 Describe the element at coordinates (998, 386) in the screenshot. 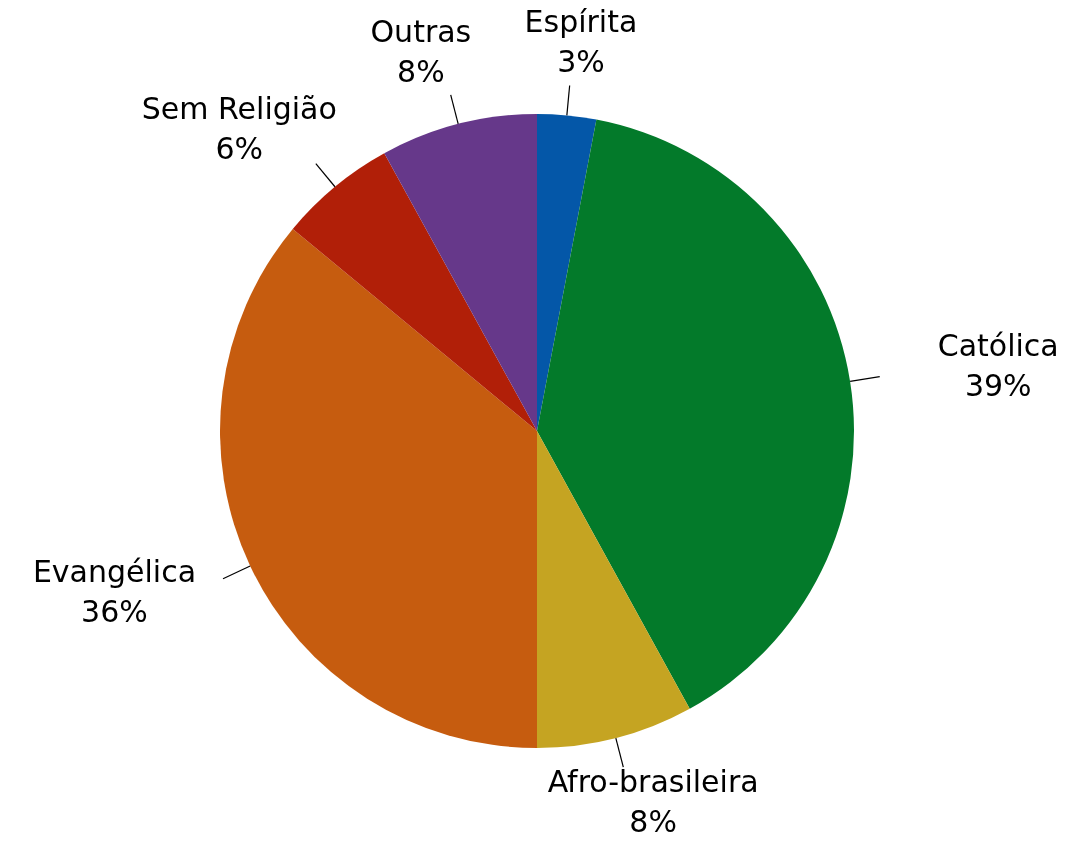

I see `data-label: 39%` at that location.